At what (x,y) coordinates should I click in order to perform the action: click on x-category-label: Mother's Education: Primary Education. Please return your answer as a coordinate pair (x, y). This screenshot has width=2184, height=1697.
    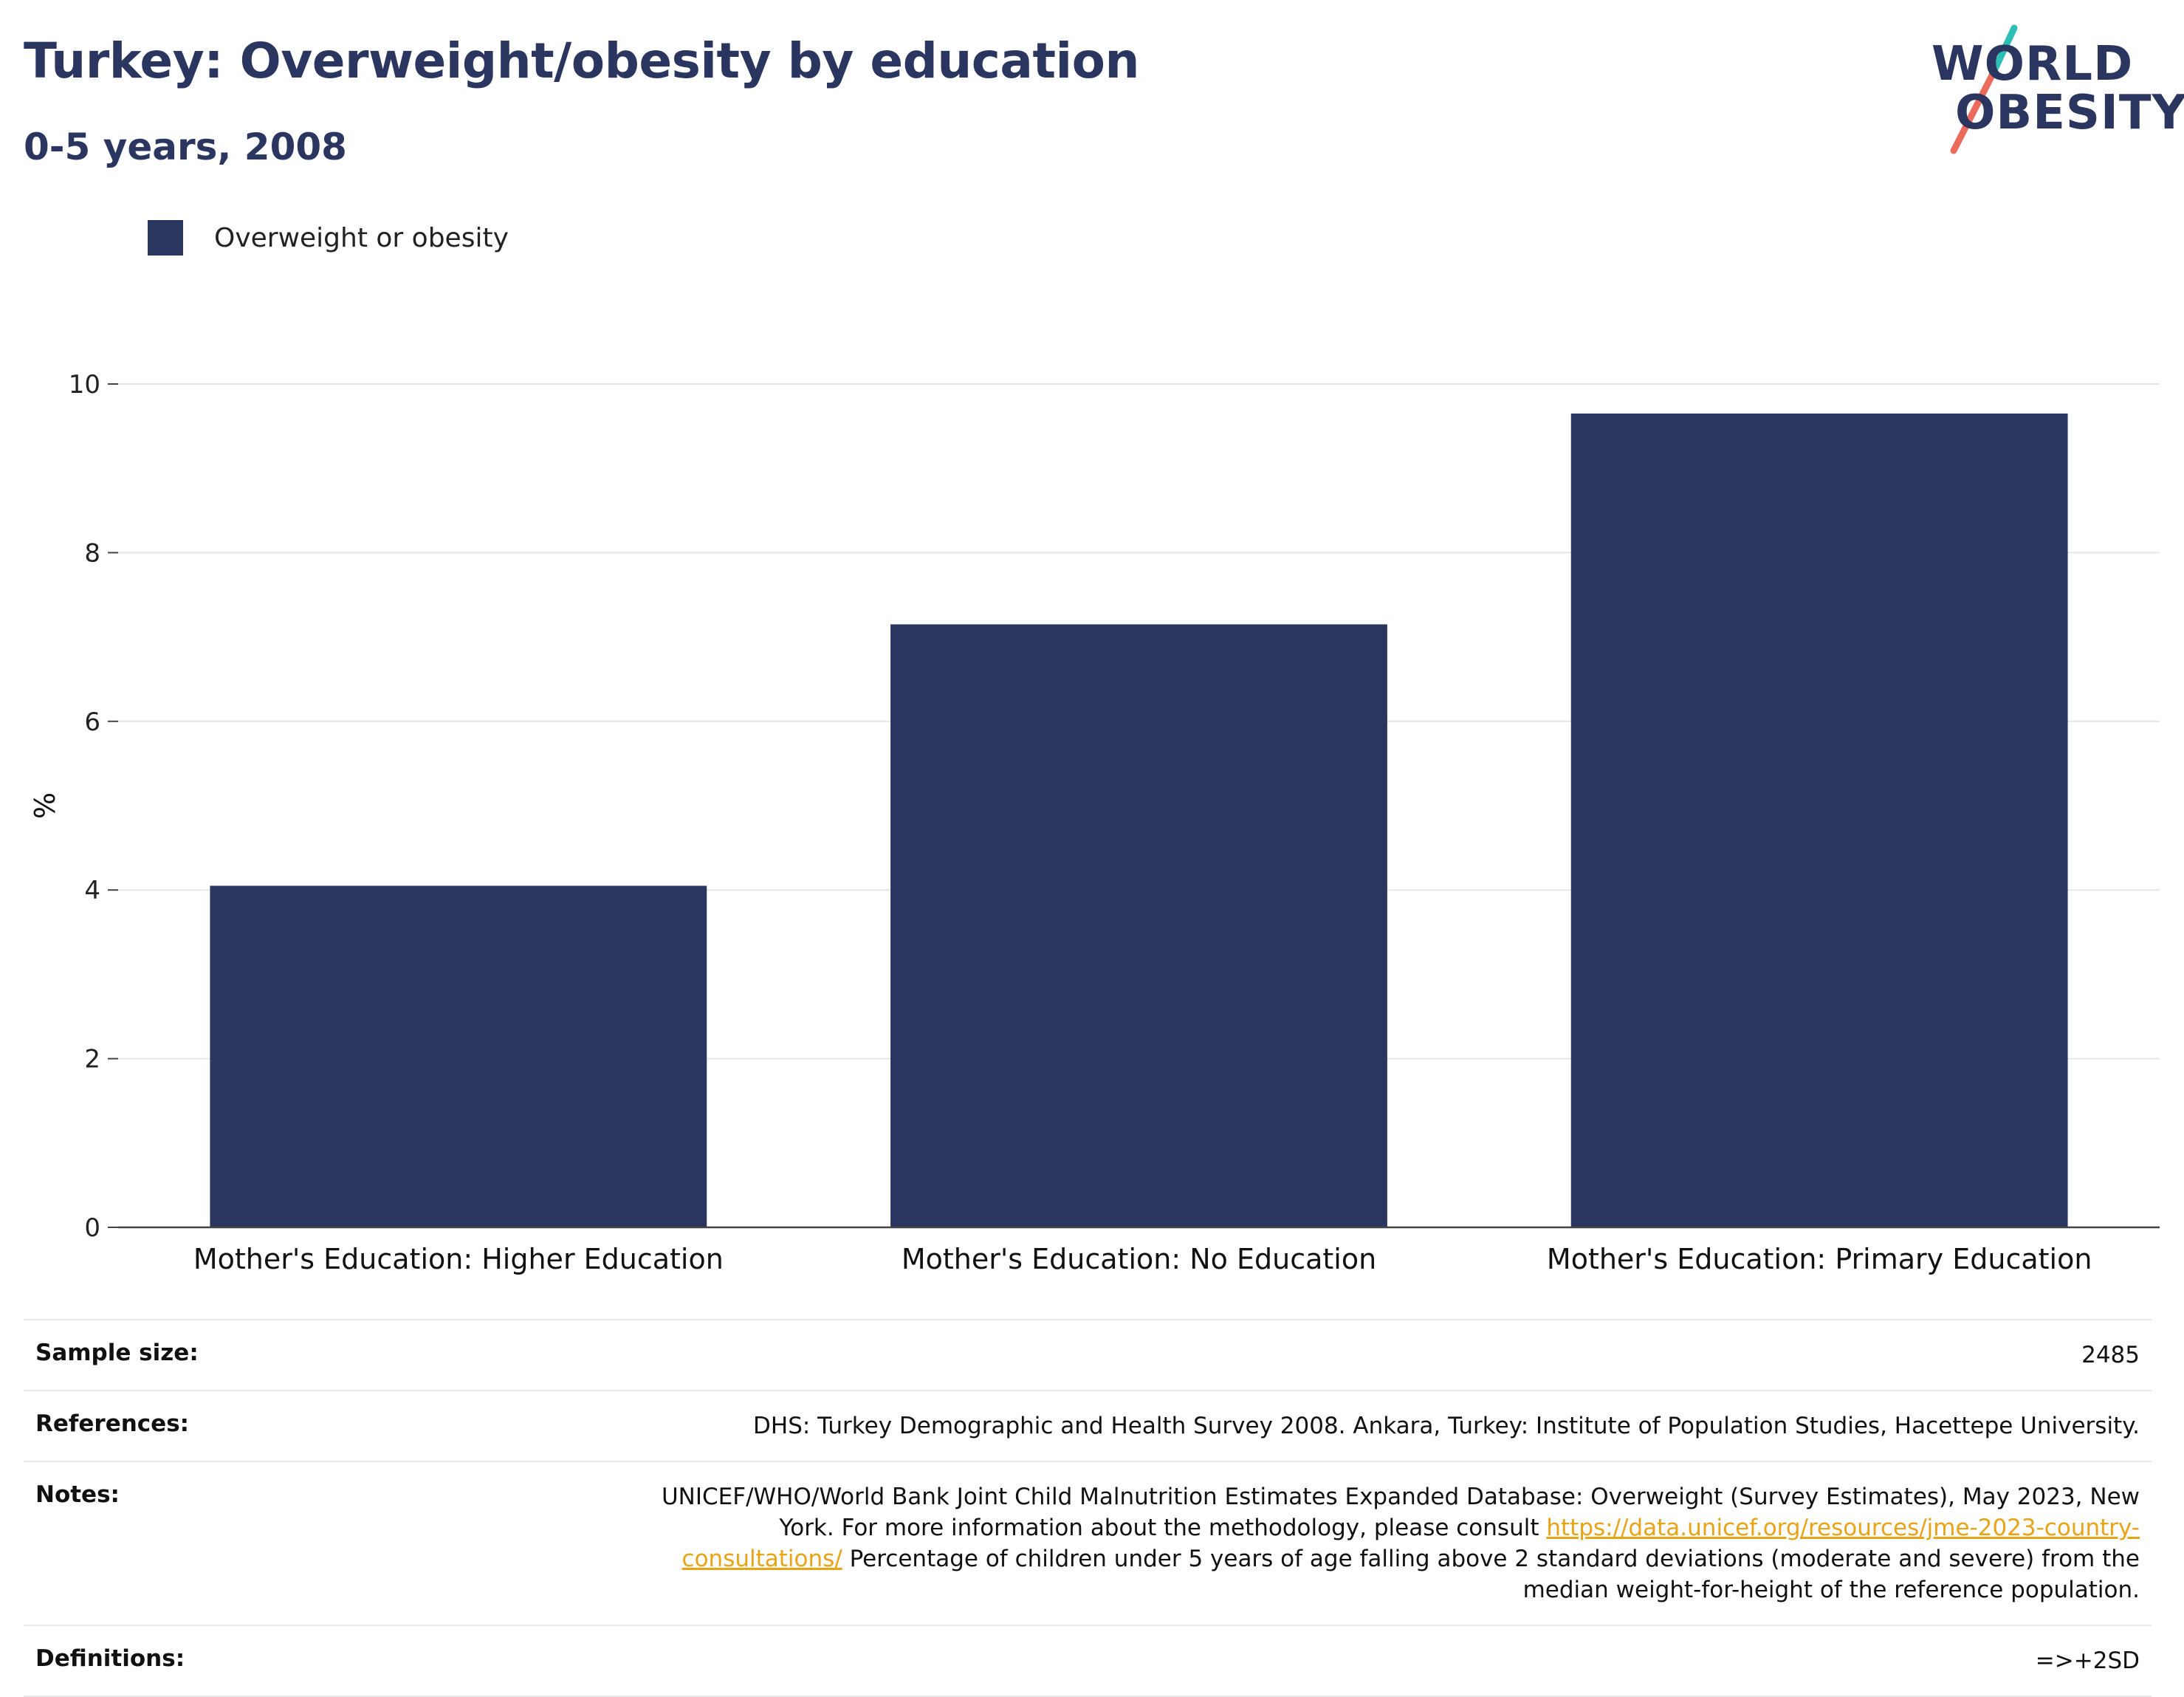
    Looking at the image, I should click on (1820, 1259).